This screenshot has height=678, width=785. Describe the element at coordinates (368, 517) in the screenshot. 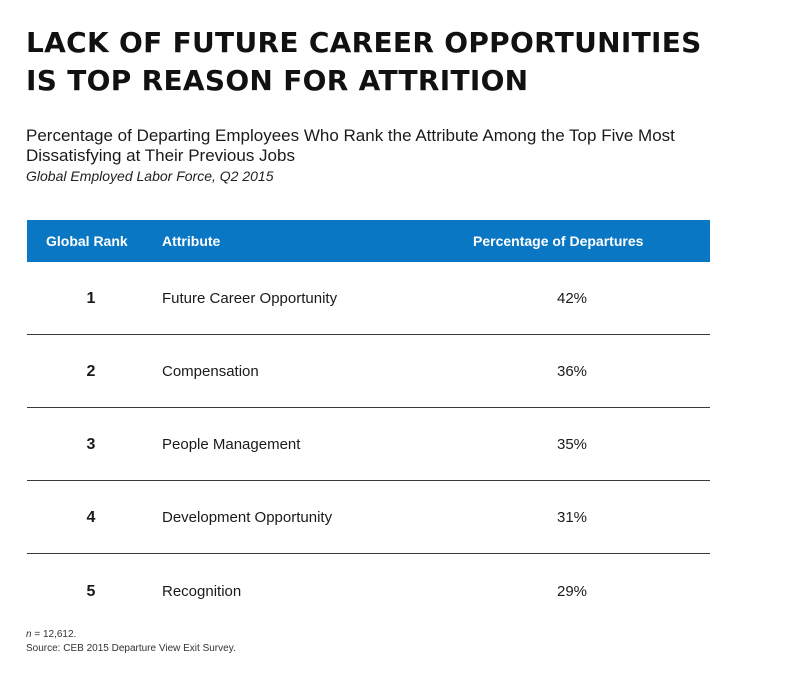

I see `table-row: 4 Development Opportunity 31%` at that location.